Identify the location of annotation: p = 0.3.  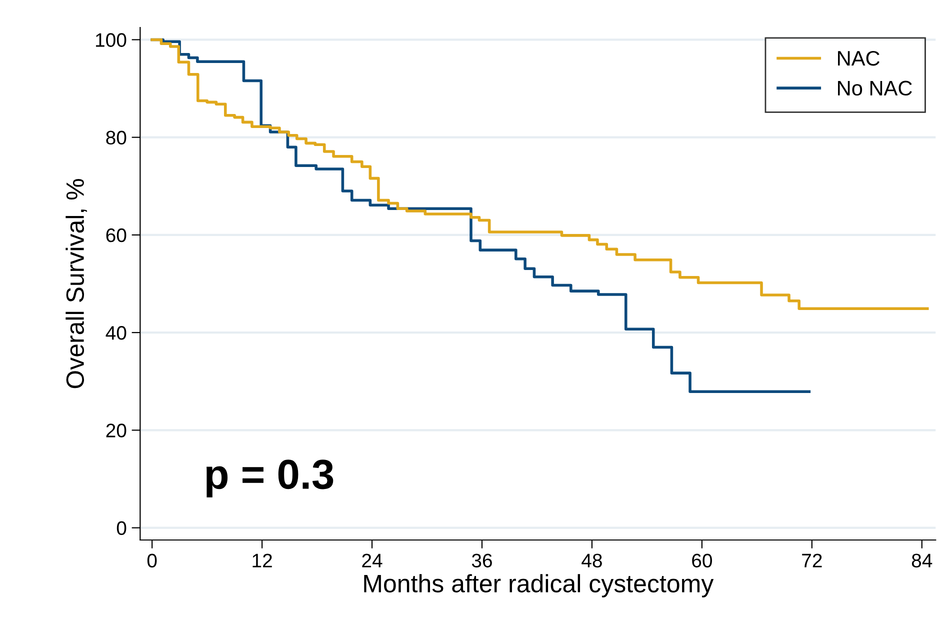
(270, 479).